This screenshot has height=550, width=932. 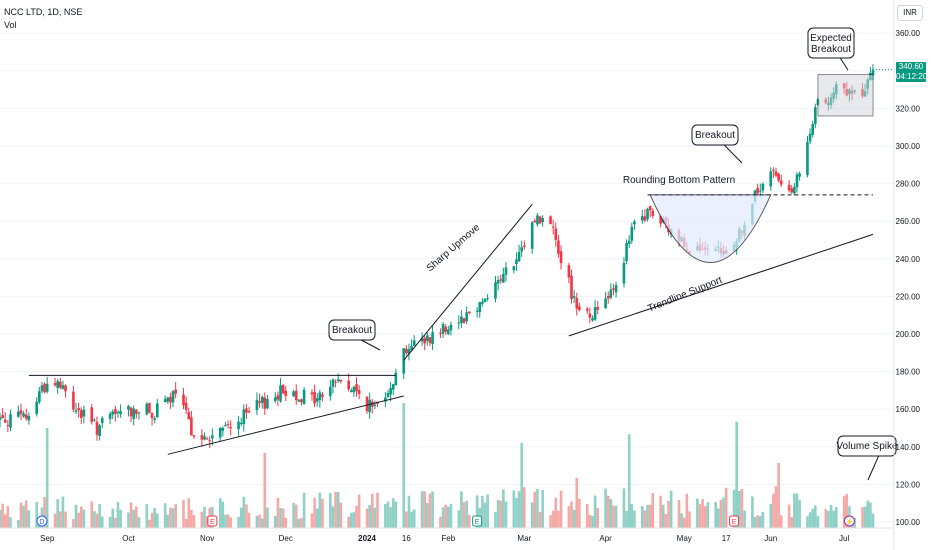 I want to click on dividend-icon: D, so click(x=42, y=521).